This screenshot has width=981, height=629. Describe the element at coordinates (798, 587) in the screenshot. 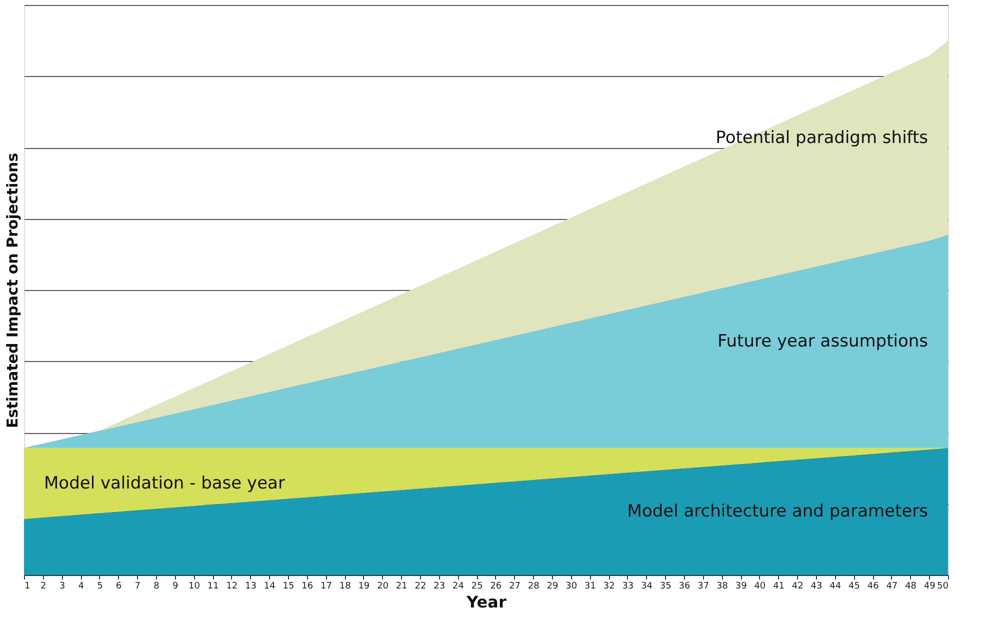

I see `x-tick-label: 42` at that location.